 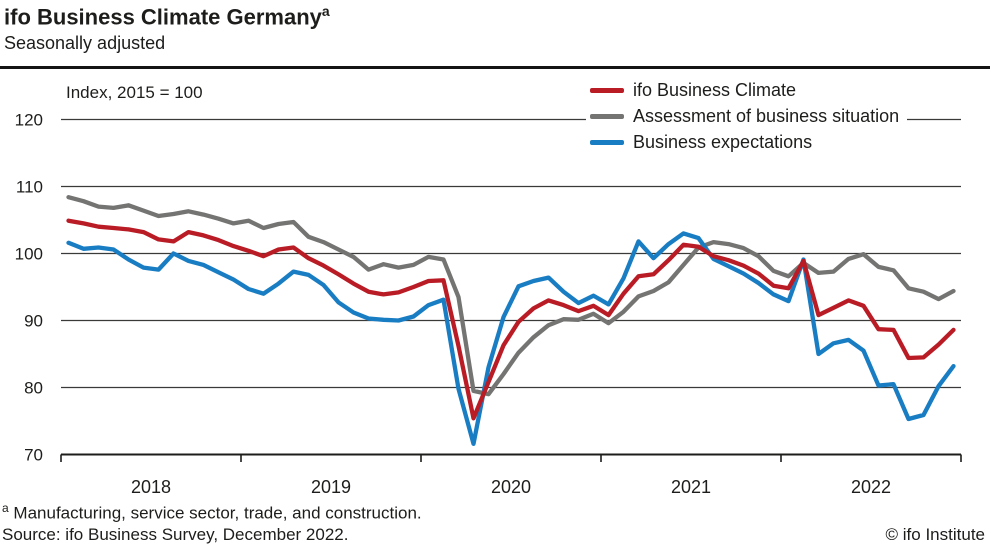 What do you see at coordinates (29, 120) in the screenshot?
I see `y-axis-label-120: 120` at bounding box center [29, 120].